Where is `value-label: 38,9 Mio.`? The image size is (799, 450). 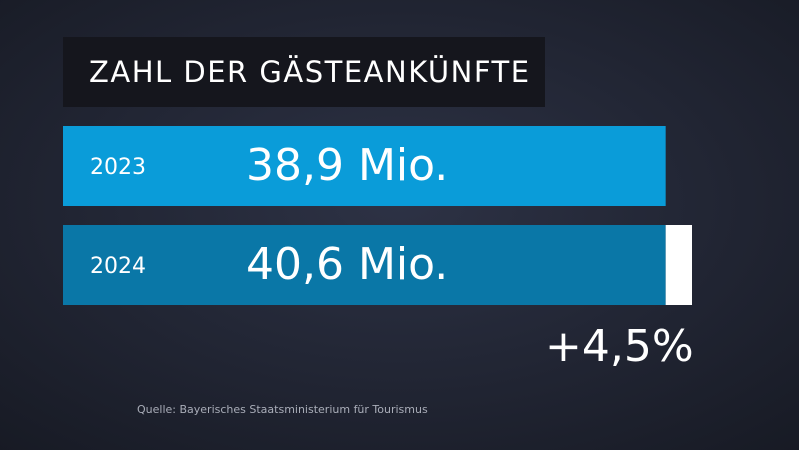 value-label: 38,9 Mio. is located at coordinates (347, 165).